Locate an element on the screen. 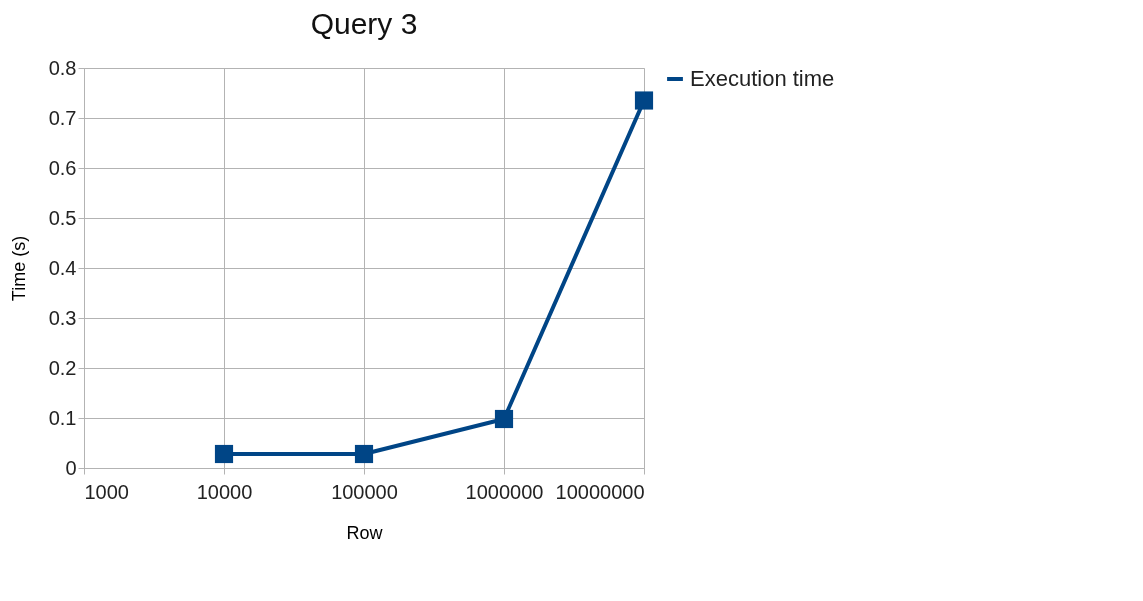  y-tick-label: 0.2 is located at coordinates (62, 367).